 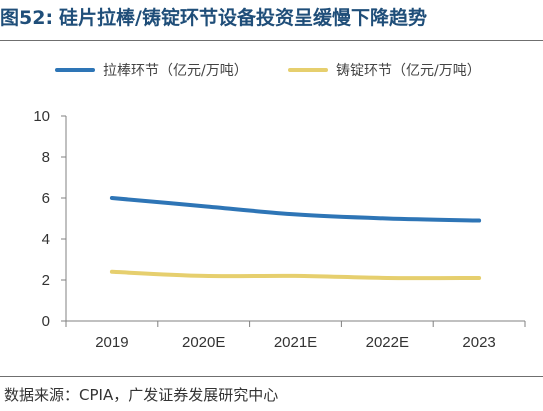 What do you see at coordinates (295, 342) in the screenshot?
I see `x-tick-label: 2021E` at bounding box center [295, 342].